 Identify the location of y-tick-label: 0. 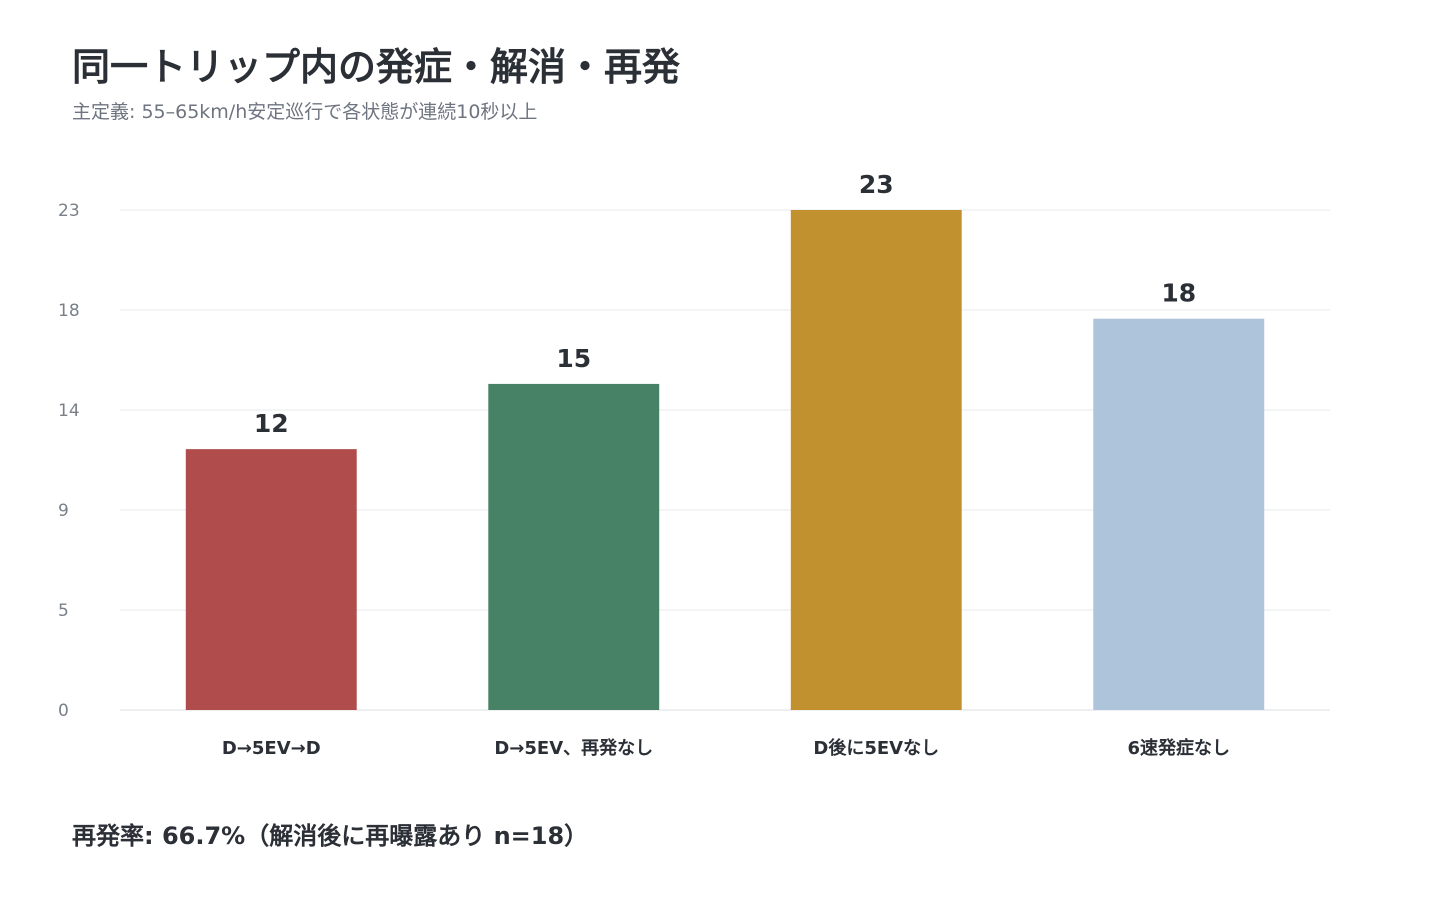
(63, 711).